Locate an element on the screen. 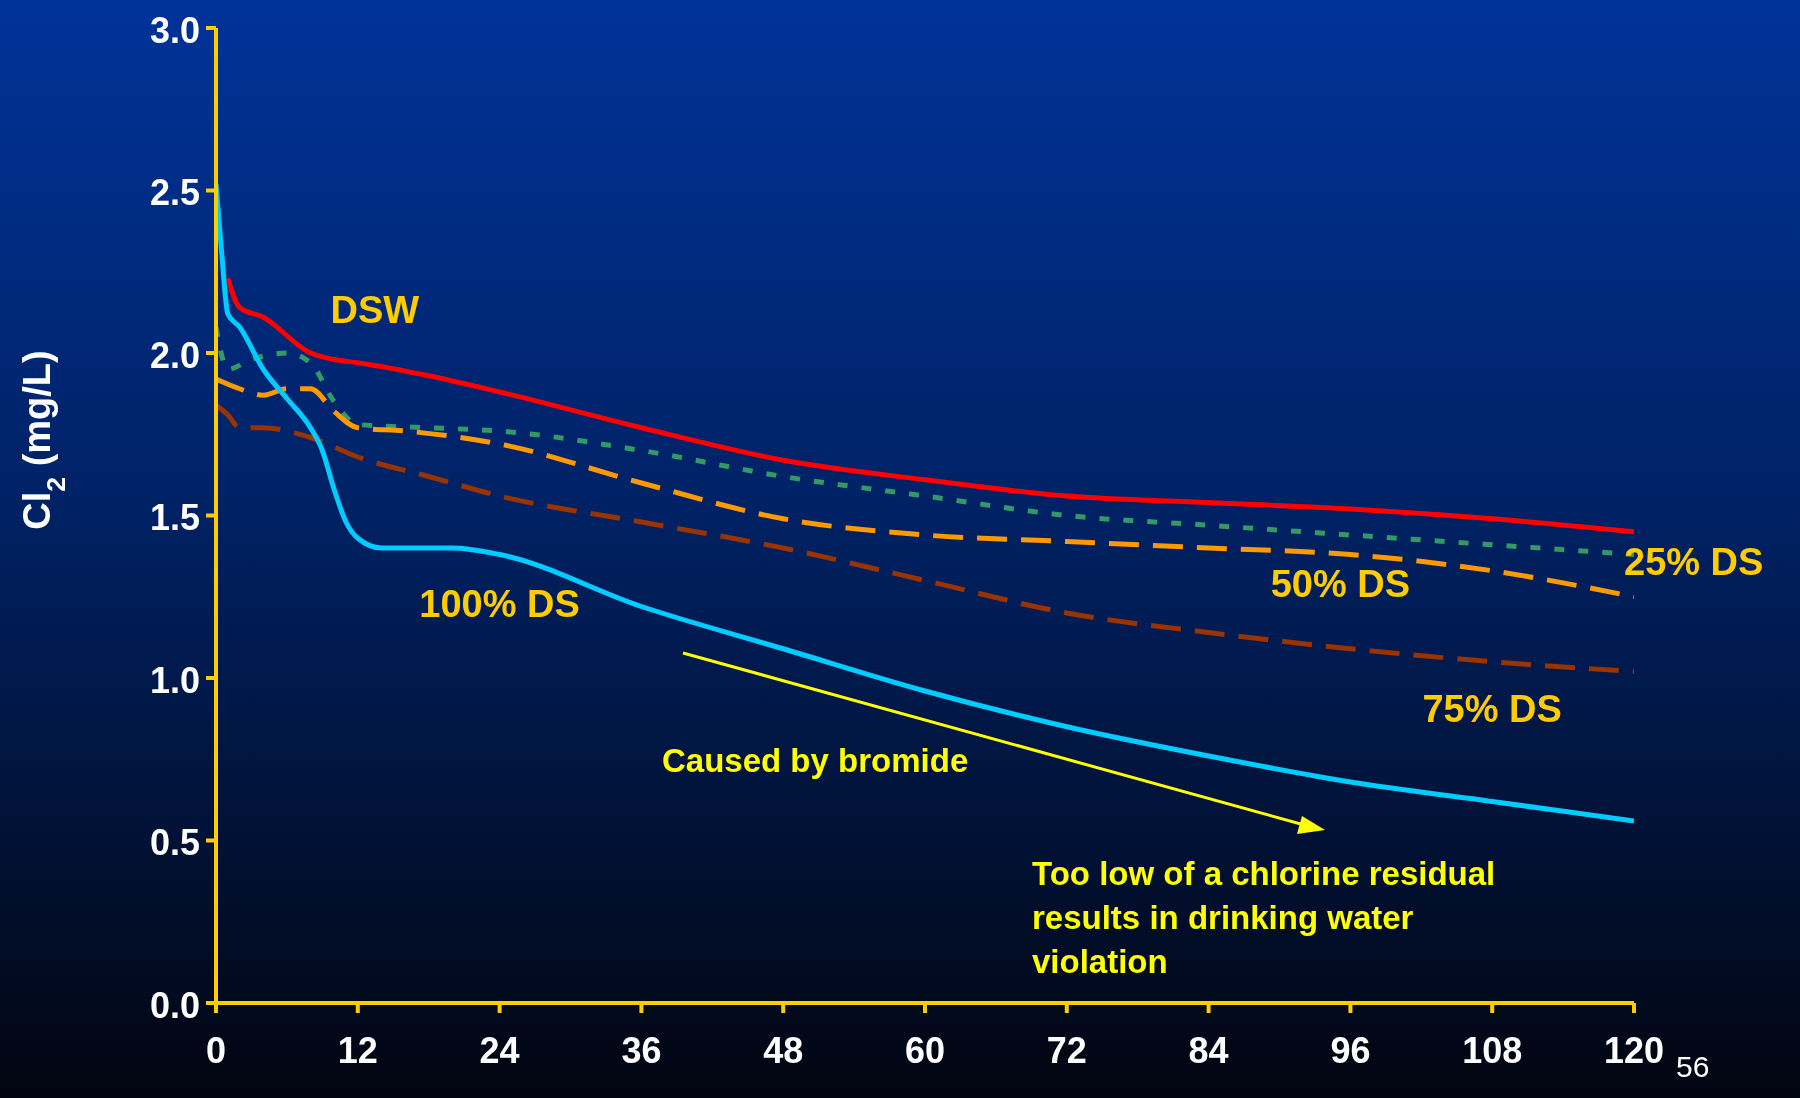 The width and height of the screenshot is (1800, 1098). y-tick-label: 0.0 is located at coordinates (174, 1005).